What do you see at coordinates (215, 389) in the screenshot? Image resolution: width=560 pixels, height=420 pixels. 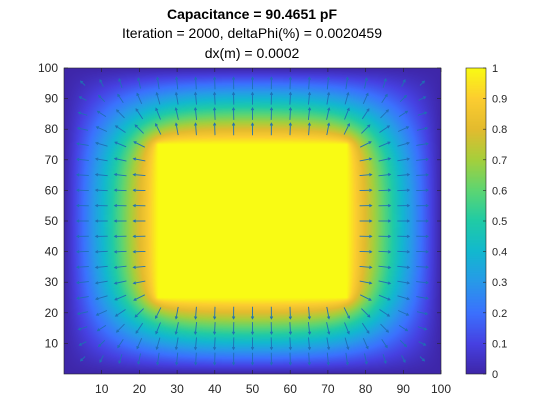 I see `x-tick-label: 40` at bounding box center [215, 389].